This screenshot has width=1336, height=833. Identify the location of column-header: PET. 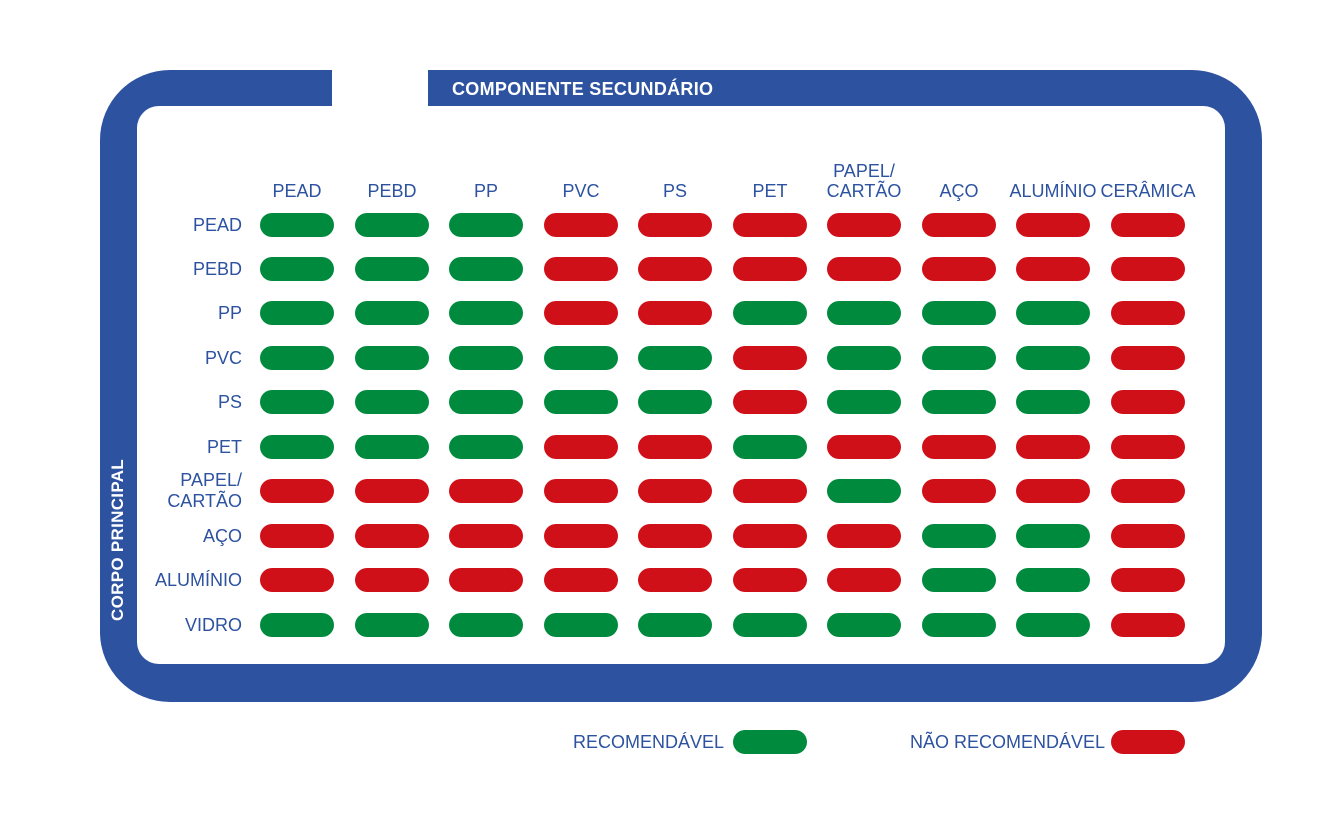
(770, 191).